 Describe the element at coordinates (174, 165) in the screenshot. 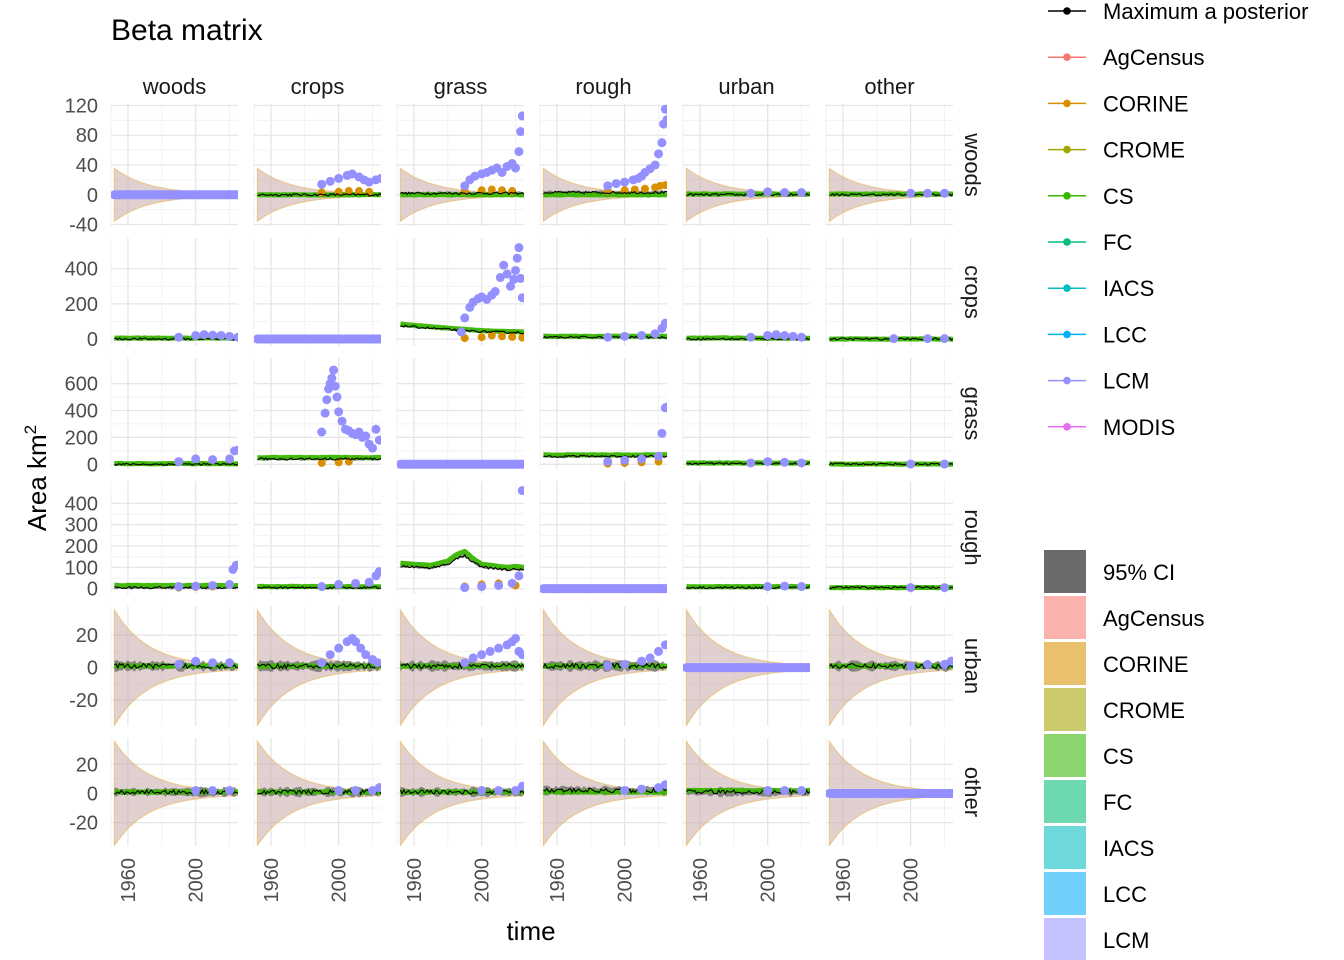

I see `panel-woods-woods` at that location.